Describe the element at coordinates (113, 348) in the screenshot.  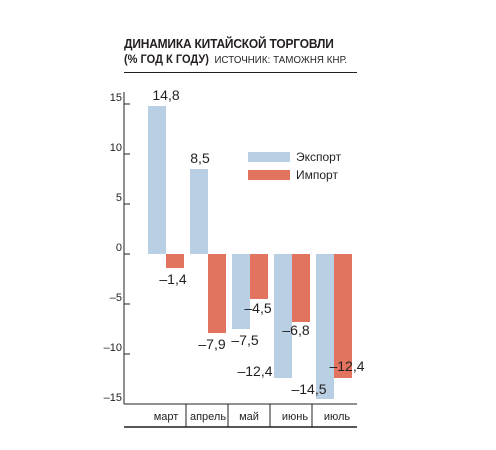
I see `y-tick-label: –10` at that location.